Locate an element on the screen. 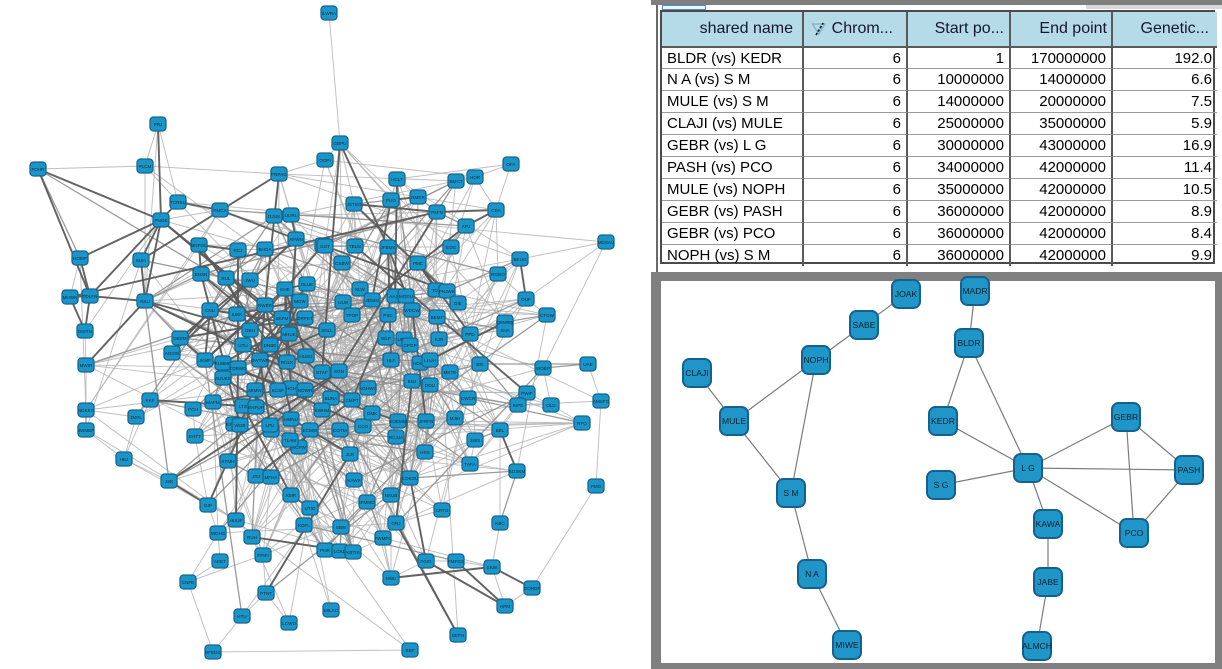  svg-text: MWIR is located at coordinates (86, 365).